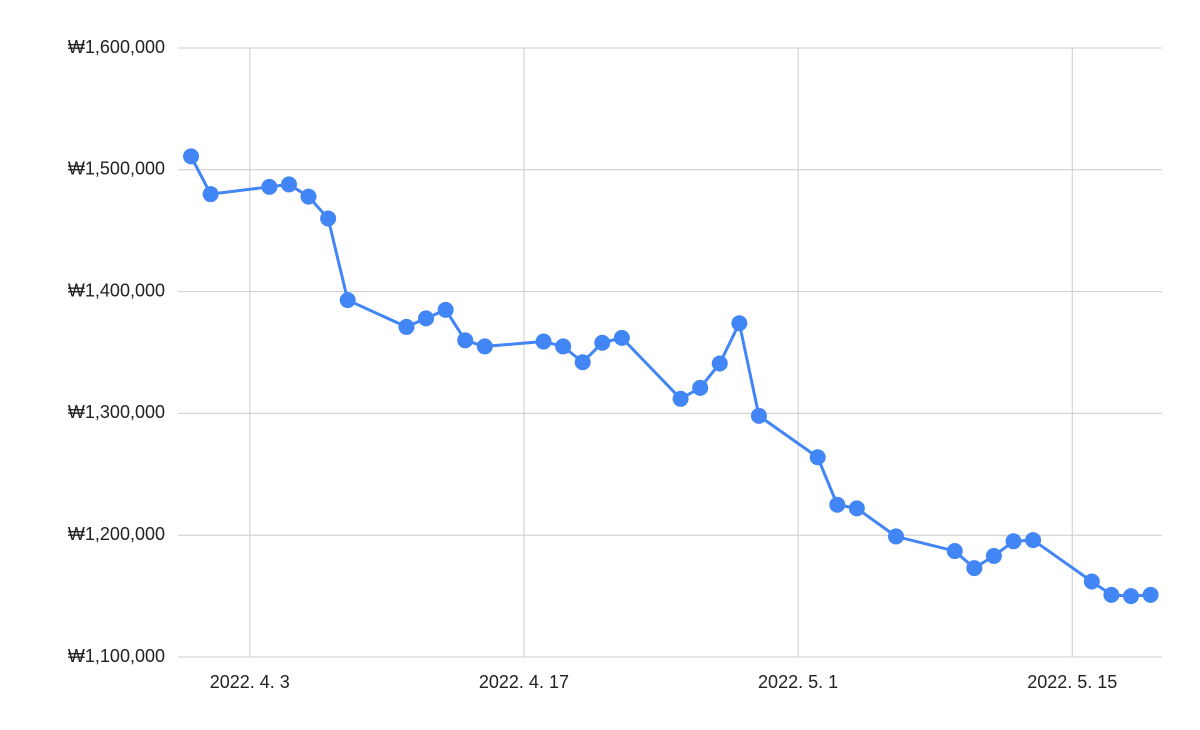  What do you see at coordinates (116, 656) in the screenshot?
I see `y-tick-label: ₩1,100,000` at bounding box center [116, 656].